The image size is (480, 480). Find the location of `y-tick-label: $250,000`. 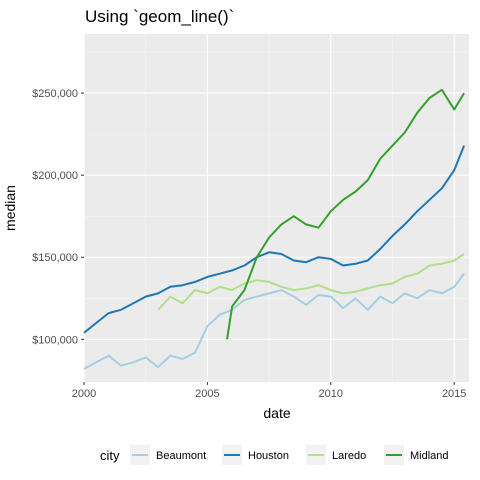

y-tick-label: $250,000 is located at coordinates (55, 94).